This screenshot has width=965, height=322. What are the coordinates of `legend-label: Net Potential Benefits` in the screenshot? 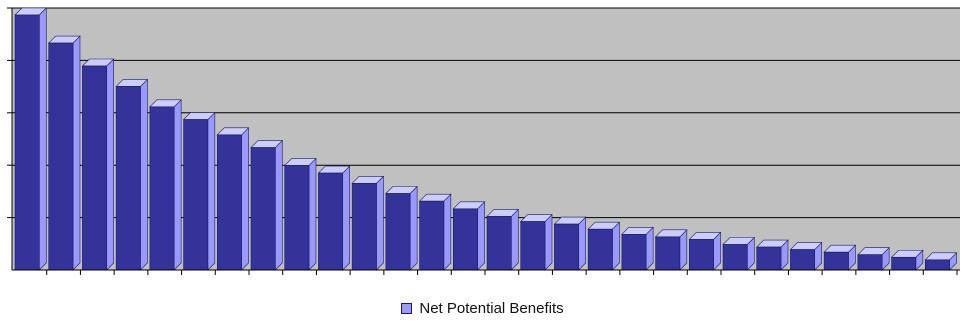 It's located at (491, 308).